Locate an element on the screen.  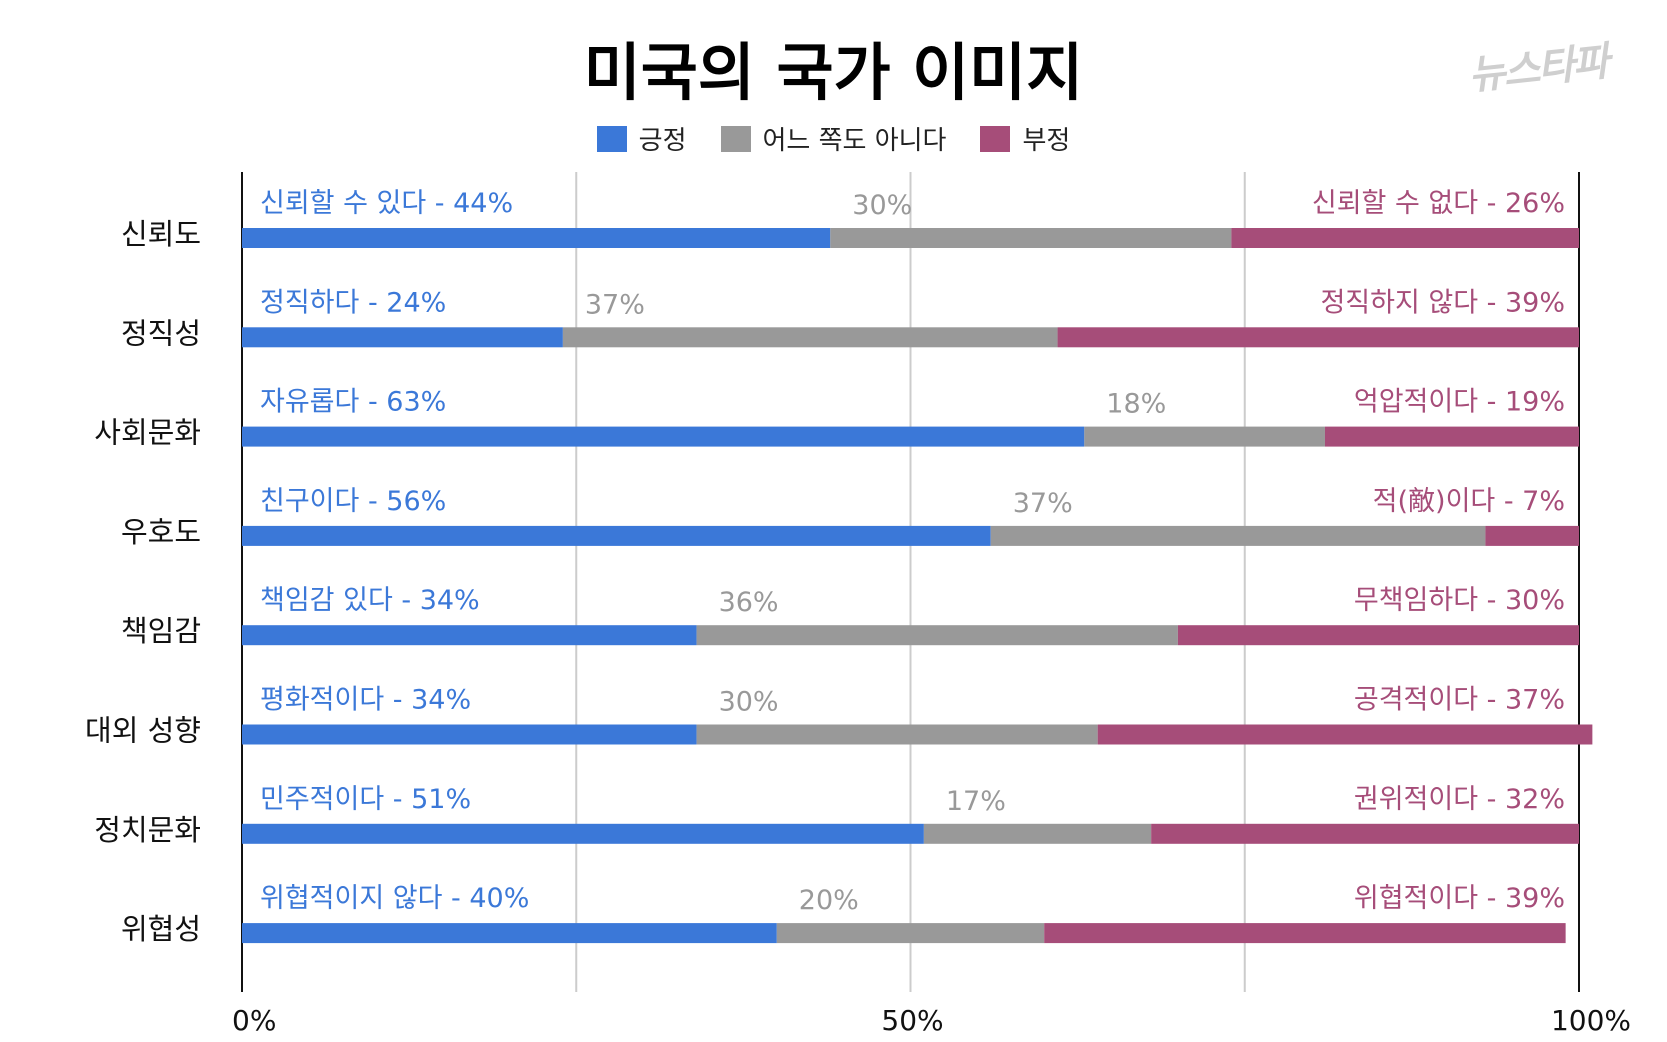
positive-data-label: 평화적이다 - 34% is located at coordinates (365, 700).